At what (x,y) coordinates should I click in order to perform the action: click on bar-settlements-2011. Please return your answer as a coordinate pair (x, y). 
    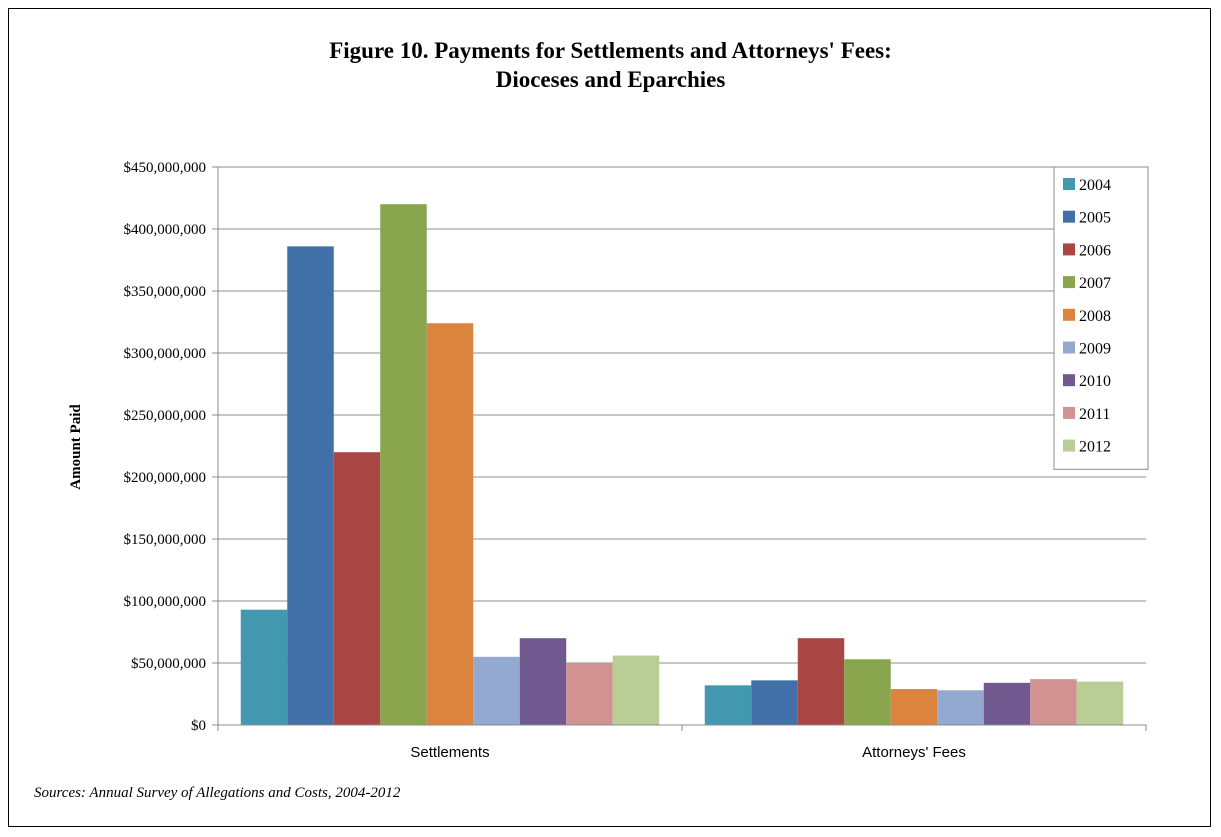
    Looking at the image, I should click on (589, 694).